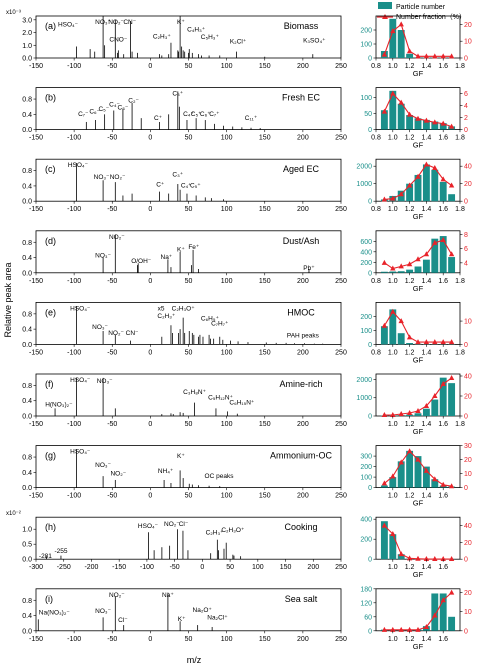 The height and width of the screenshot is (667, 500). Describe the element at coordinates (366, 263) in the screenshot. I see `gf-left-tick-label: 200` at that location.